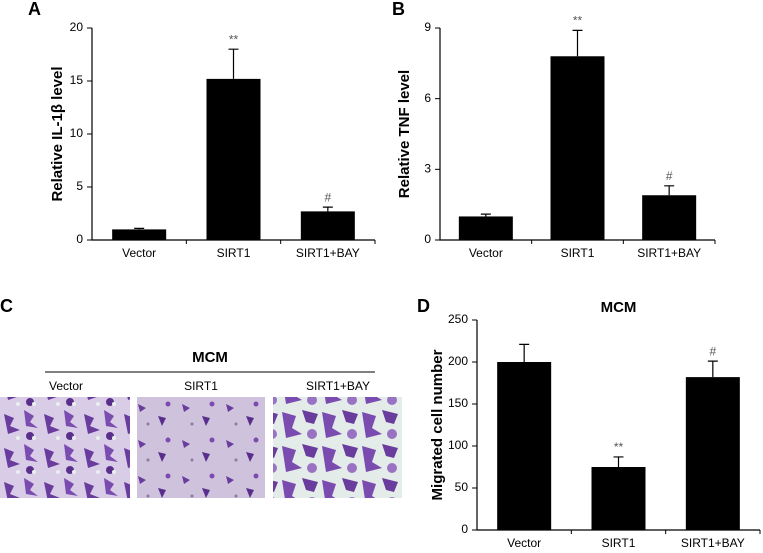  I want to click on y-tick-label: 100, so click(458, 445).